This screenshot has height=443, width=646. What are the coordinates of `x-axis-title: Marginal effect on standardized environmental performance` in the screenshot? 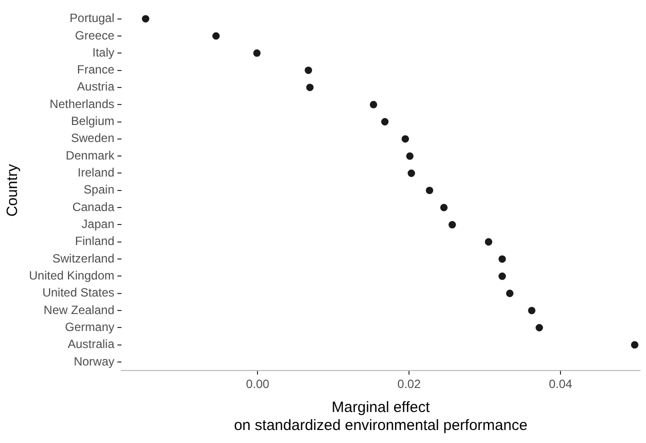 It's located at (381, 416).